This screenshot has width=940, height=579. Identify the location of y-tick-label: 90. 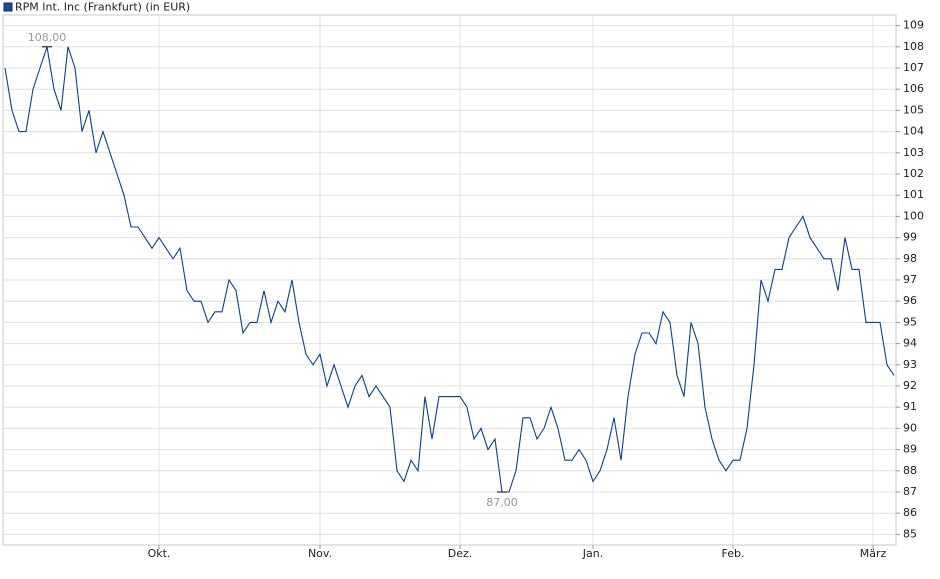
(910, 427).